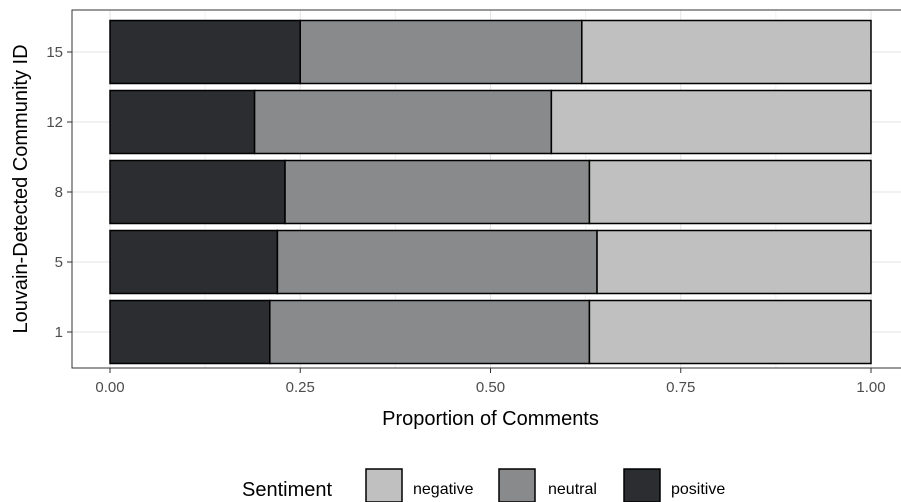 This screenshot has width=901, height=502. I want to click on y-tick-label: 5, so click(59, 262).